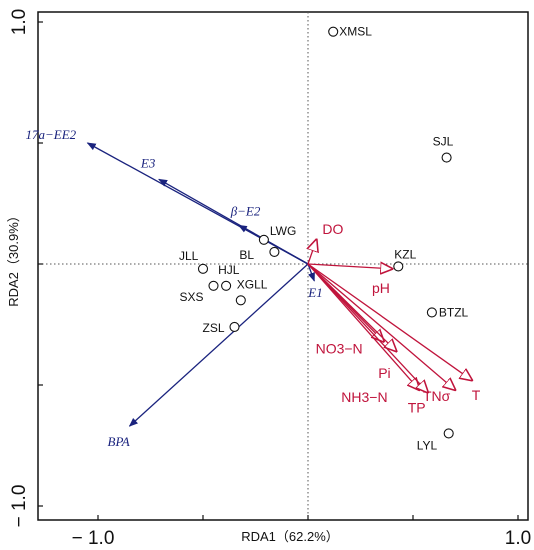  Describe the element at coordinates (518, 538) in the screenshot. I see `x-tick-label: 1.0` at that location.